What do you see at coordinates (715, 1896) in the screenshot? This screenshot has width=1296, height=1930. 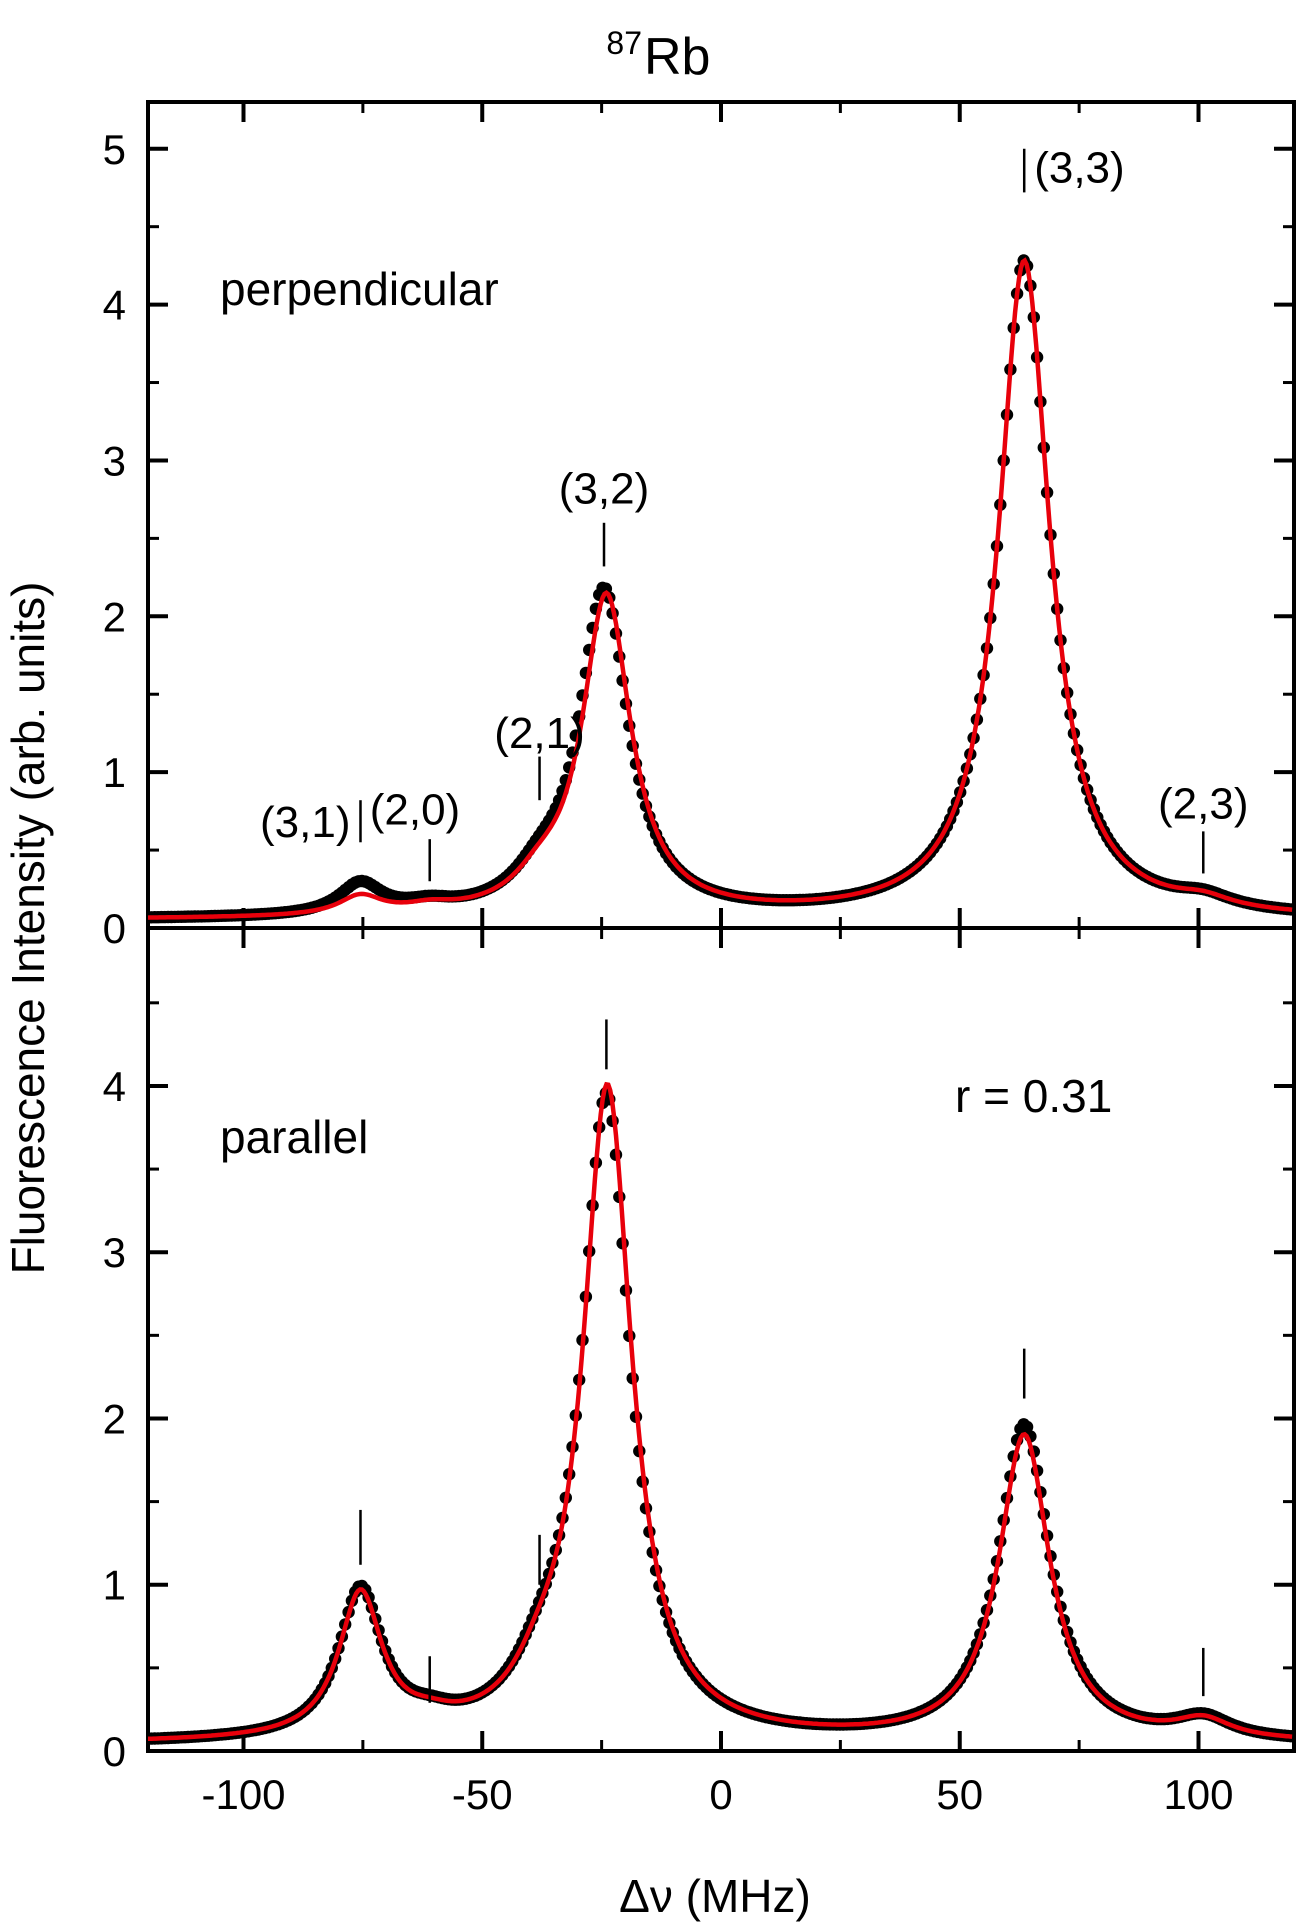 I see `x-axis-label: Δν (MHz)` at bounding box center [715, 1896].